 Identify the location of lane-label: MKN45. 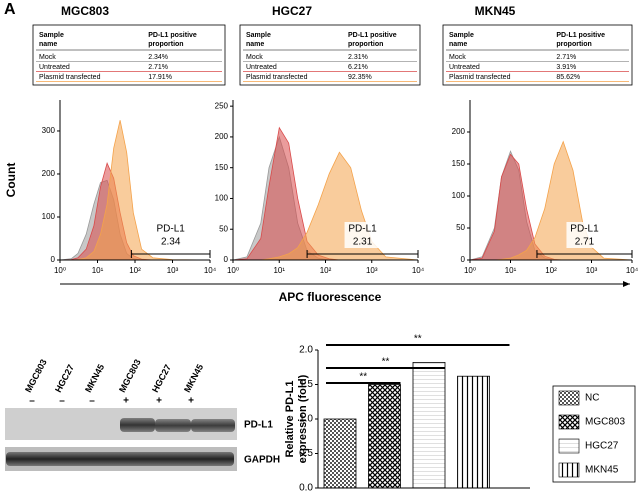
(94, 378).